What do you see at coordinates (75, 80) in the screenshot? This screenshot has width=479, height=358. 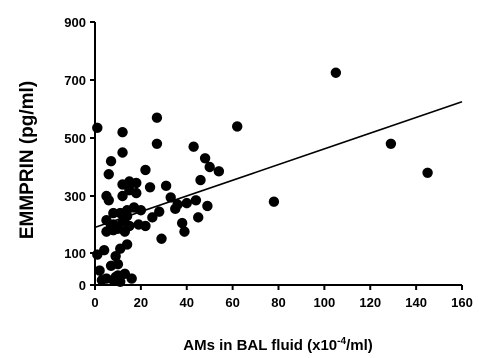 I see `y-tick-label: 700` at bounding box center [75, 80].